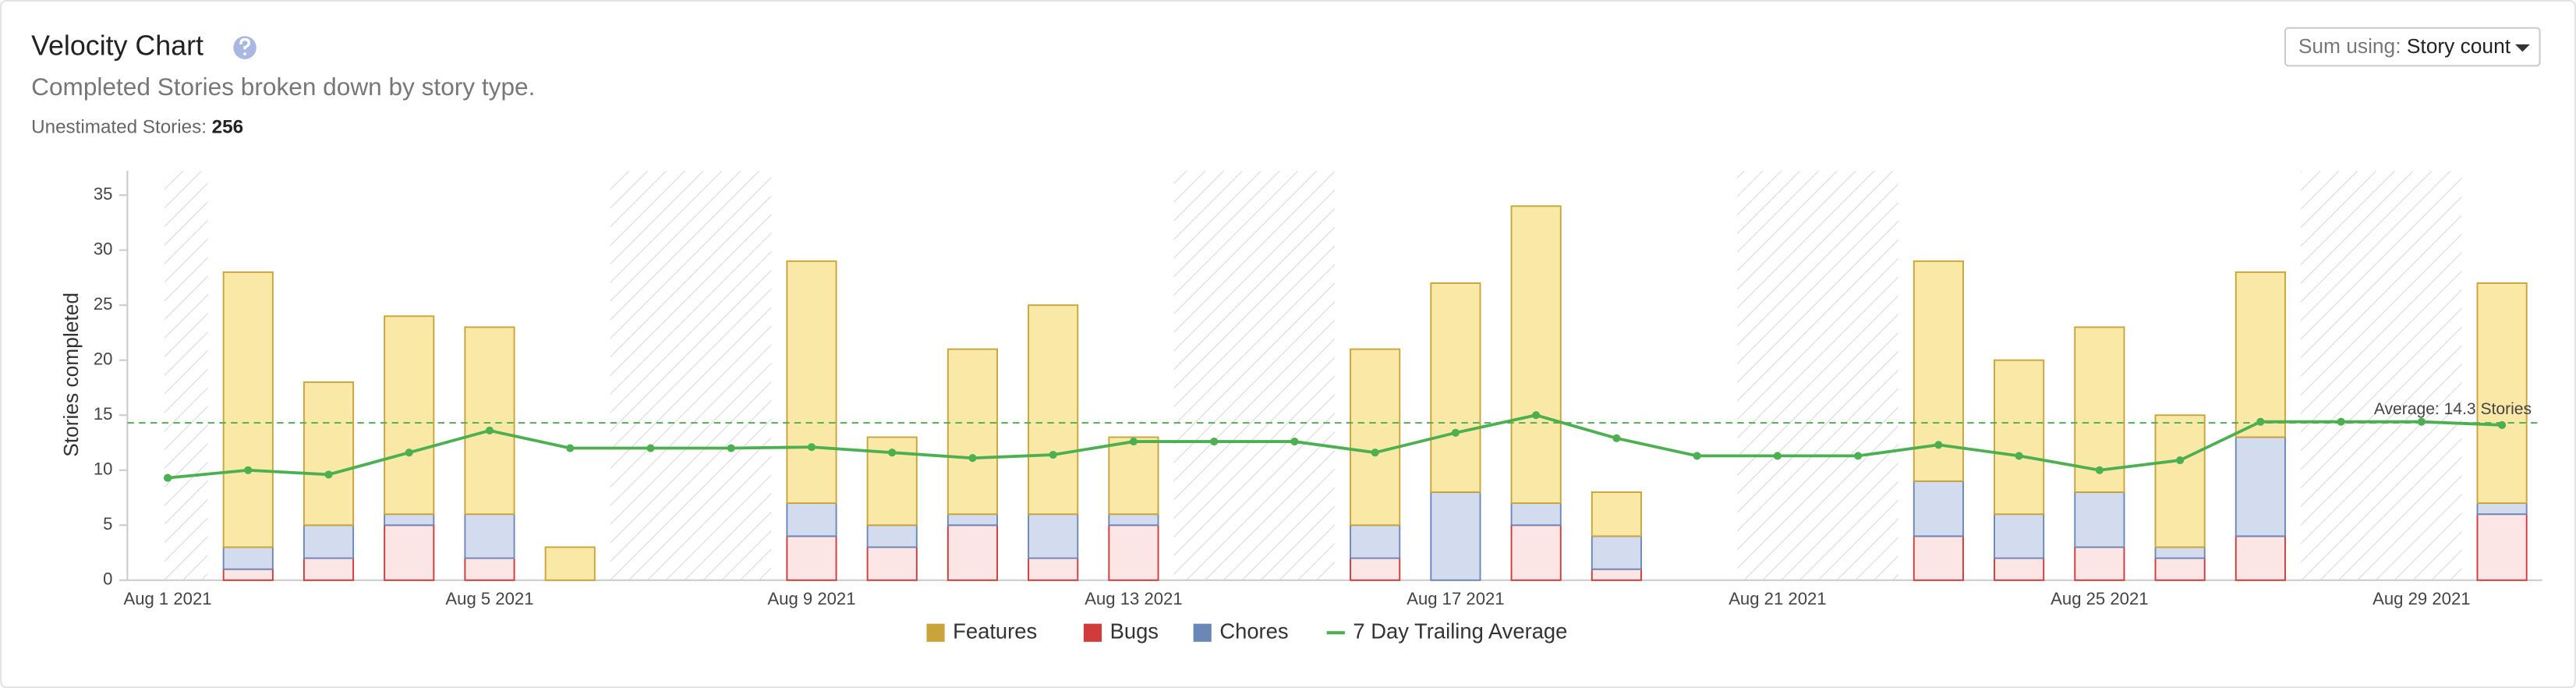  Describe the element at coordinates (119, 127) in the screenshot. I see `unestimated-label: Unestimated Stories:` at that location.